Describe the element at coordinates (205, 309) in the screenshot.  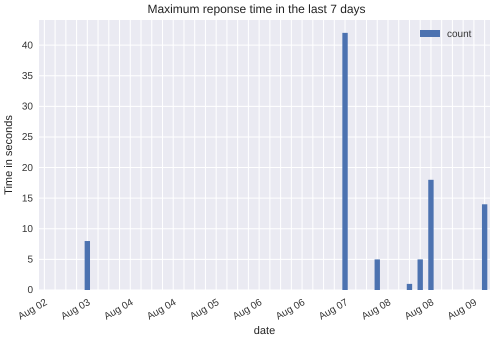
I see `x-tick-label: Aug 05` at that location.